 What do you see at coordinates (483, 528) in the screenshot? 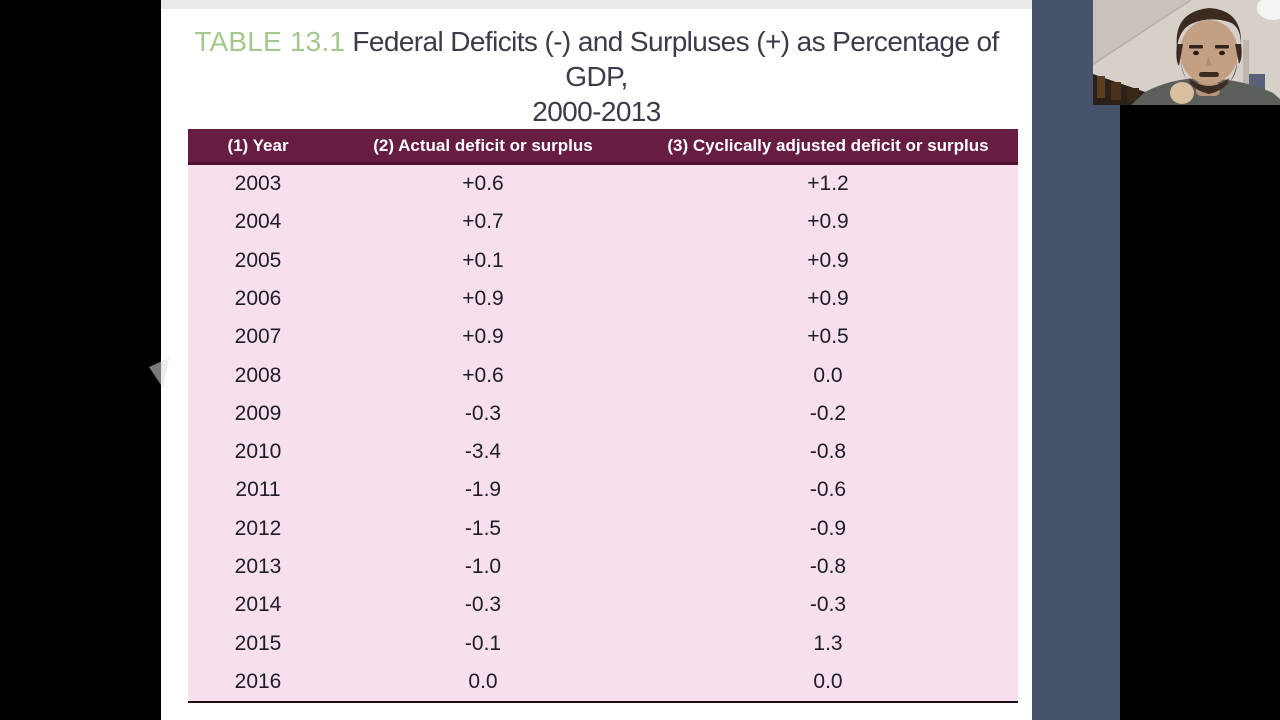
I see `cell-actual-deficit: -1.5` at bounding box center [483, 528].